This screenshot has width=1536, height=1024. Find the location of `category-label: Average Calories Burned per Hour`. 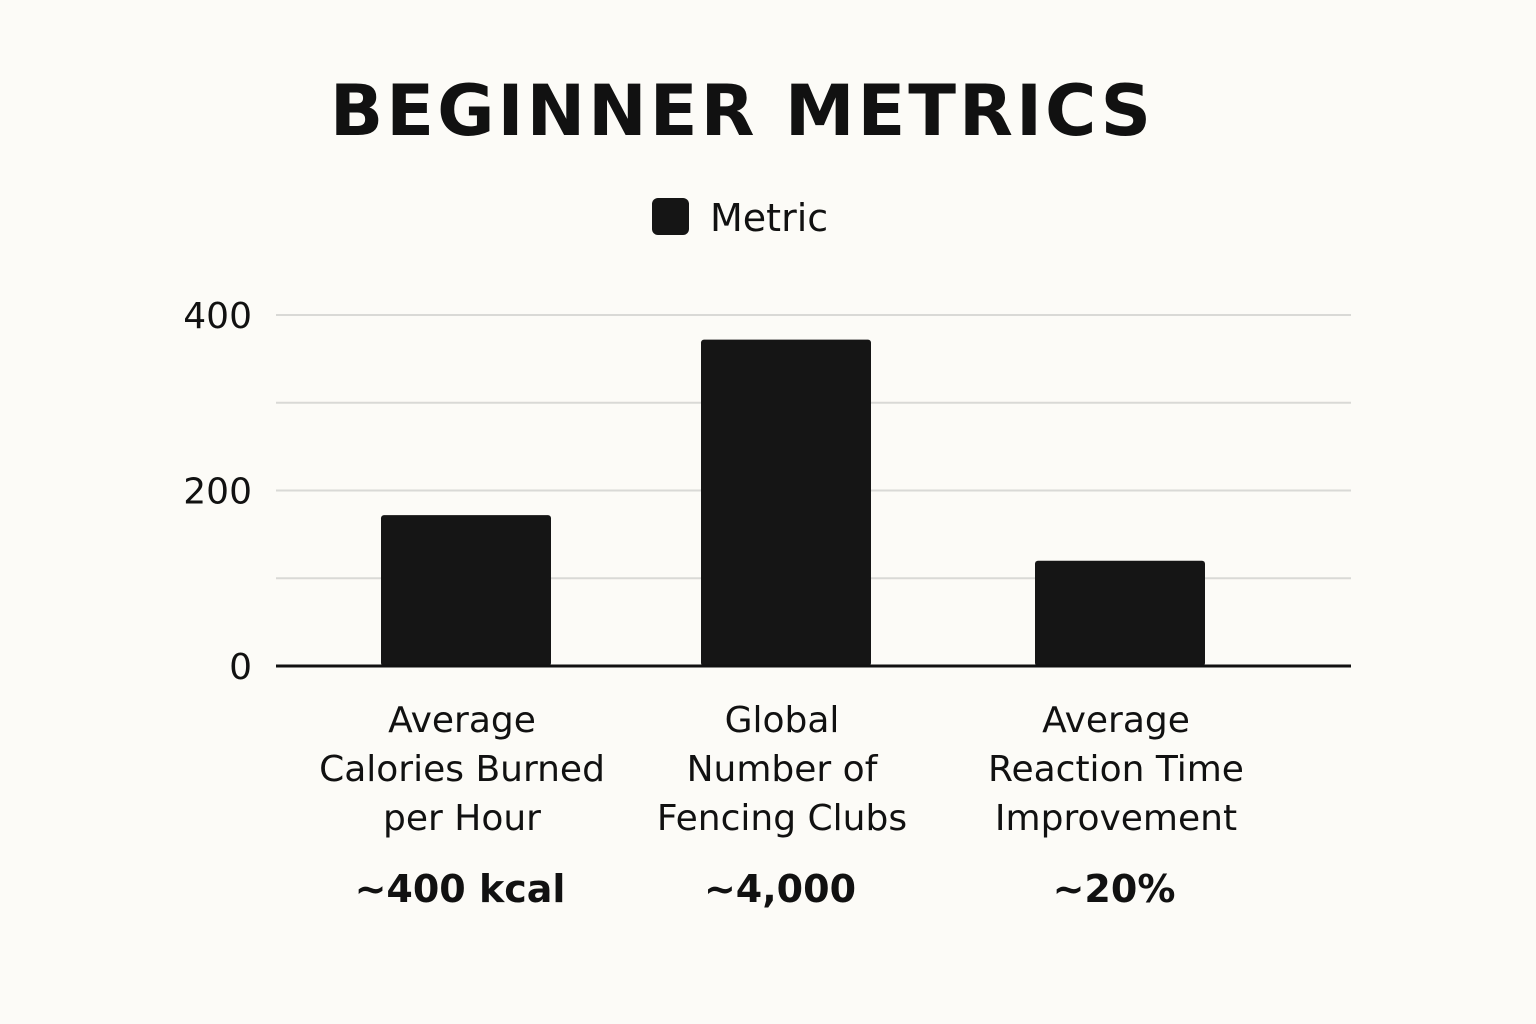

category-label: Average Calories Burned per Hour is located at coordinates (462, 769).